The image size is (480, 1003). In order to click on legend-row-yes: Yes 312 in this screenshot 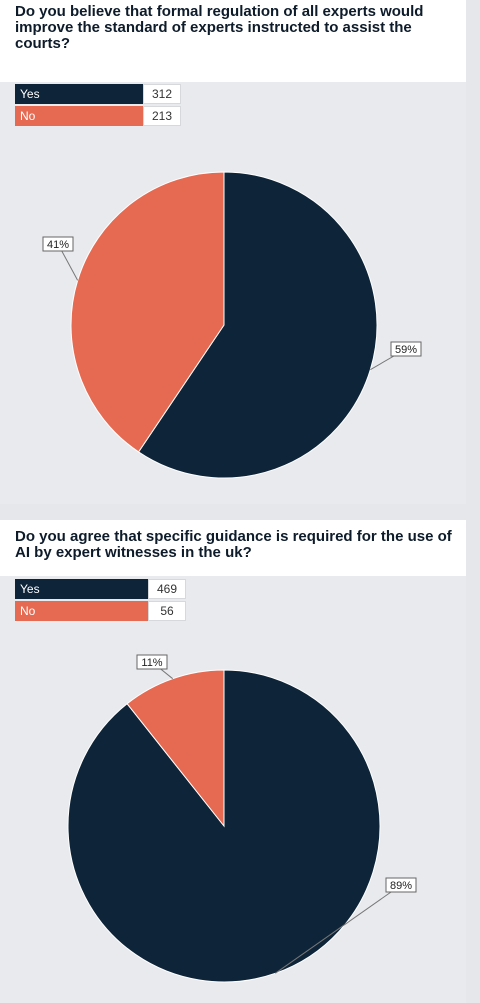, I will do `click(98, 94)`.